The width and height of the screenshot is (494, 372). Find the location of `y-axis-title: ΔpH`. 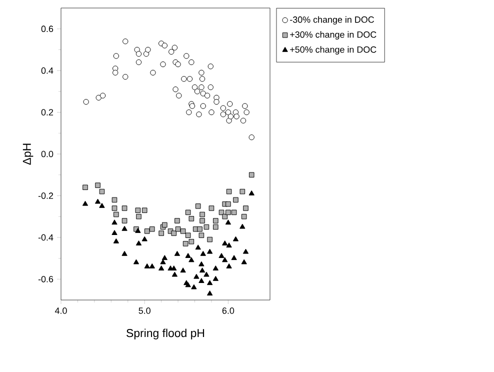

y-axis-title: ΔpH is located at coordinates (28, 154).